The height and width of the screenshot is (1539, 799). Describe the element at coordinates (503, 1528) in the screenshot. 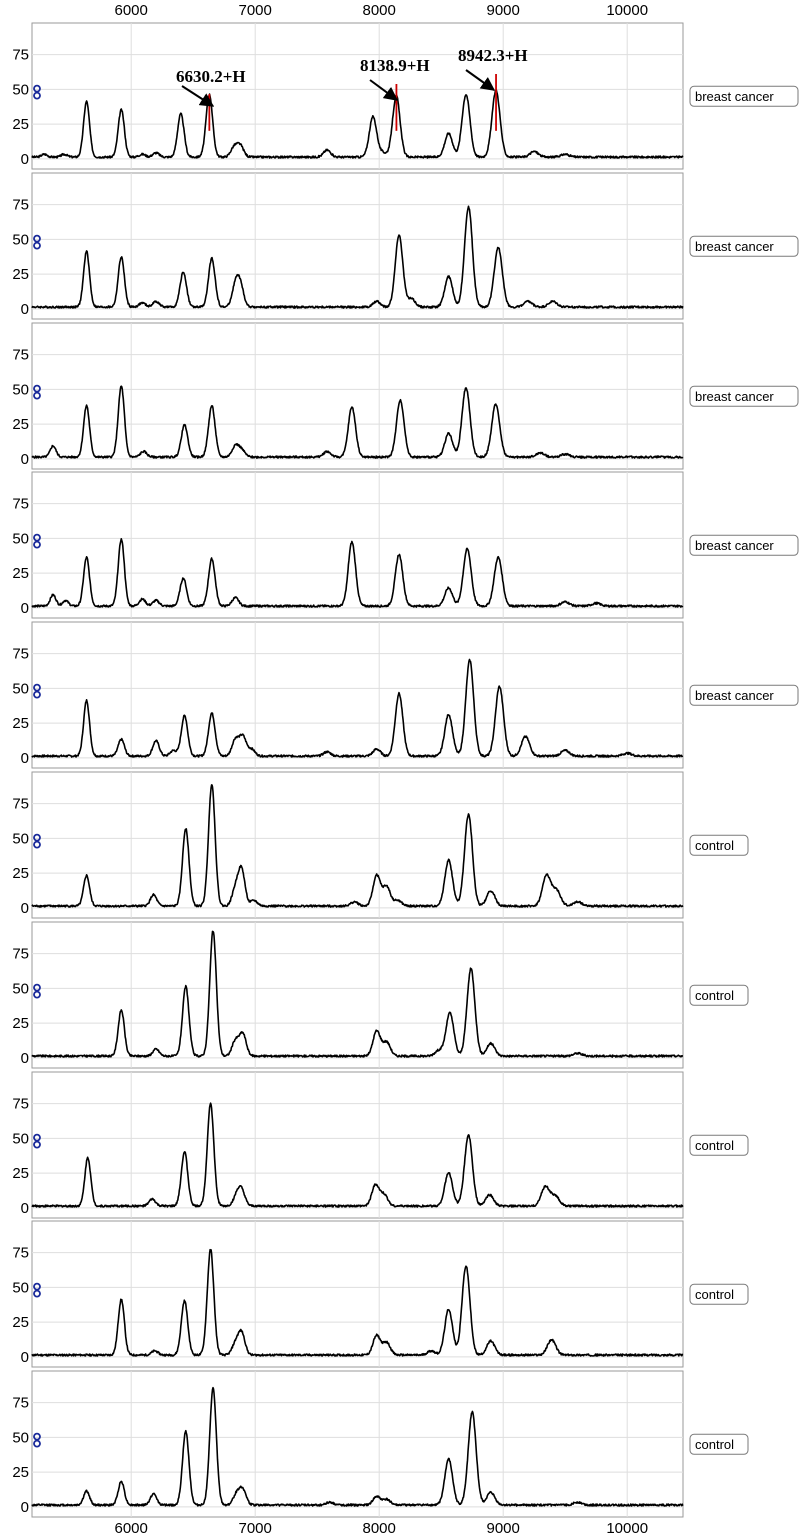

I see `x-tick-label: 9000` at that location.